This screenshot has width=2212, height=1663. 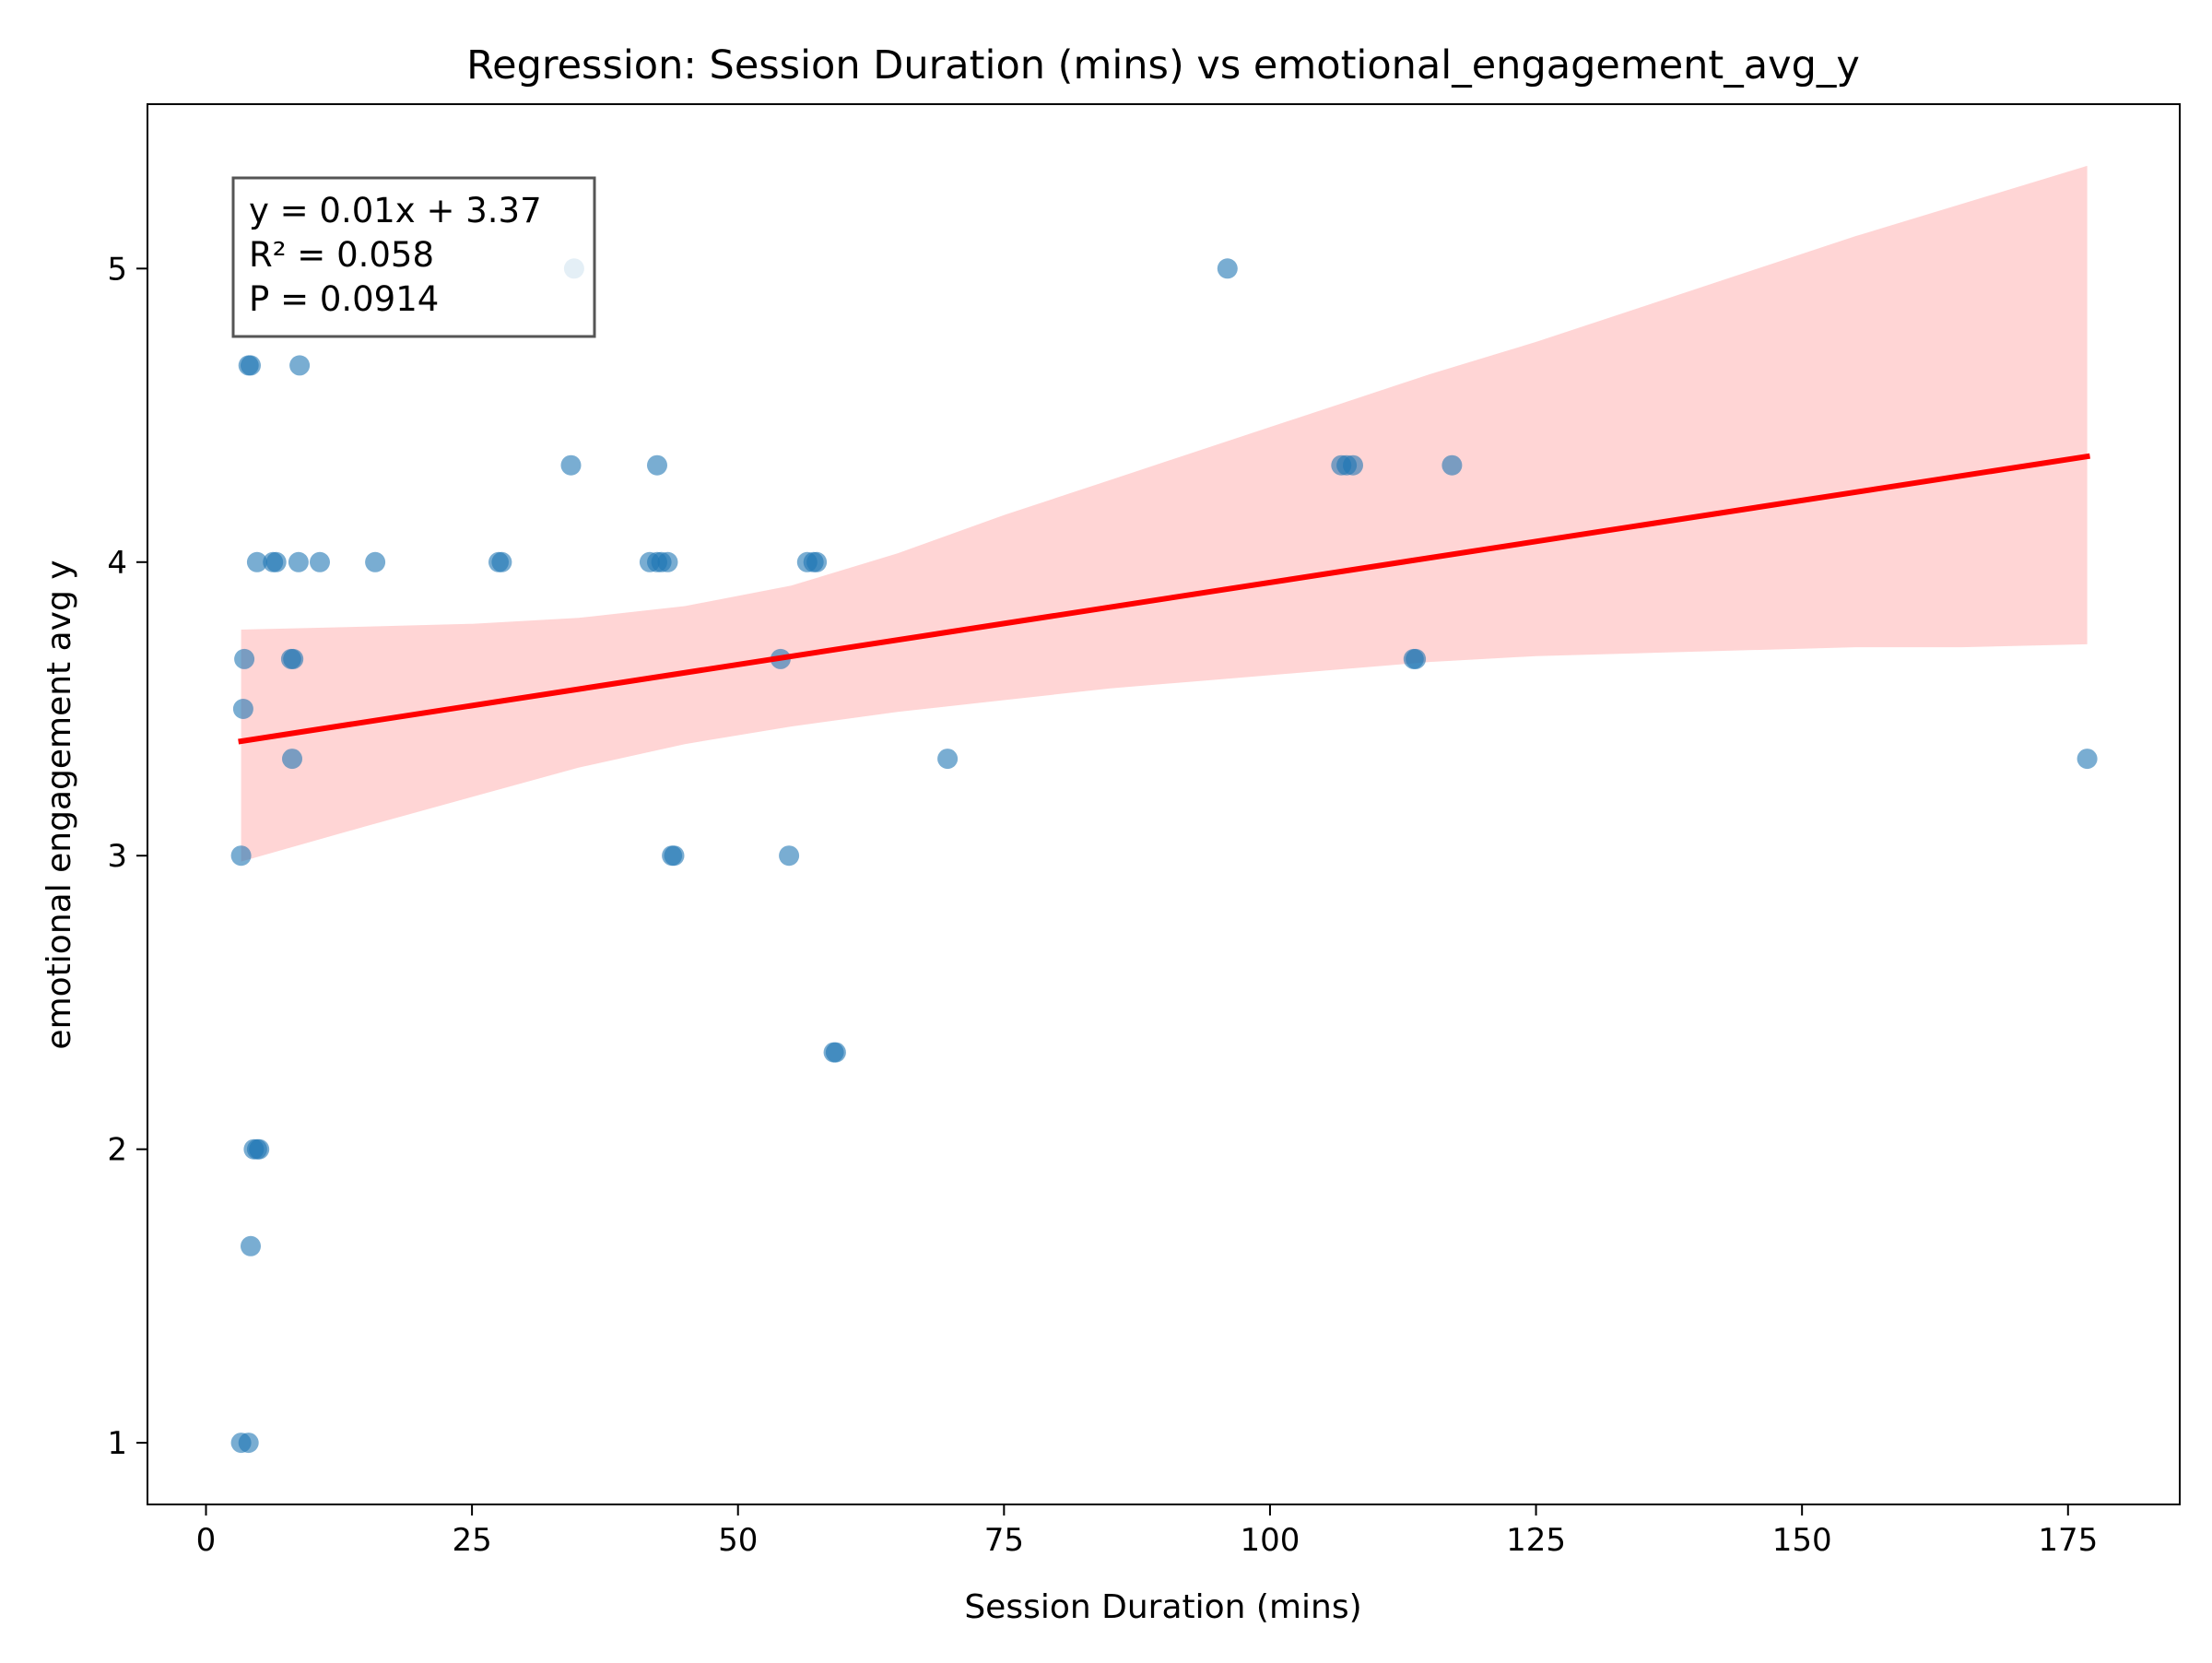 I want to click on x-tick-label: 50, so click(x=738, y=1540).